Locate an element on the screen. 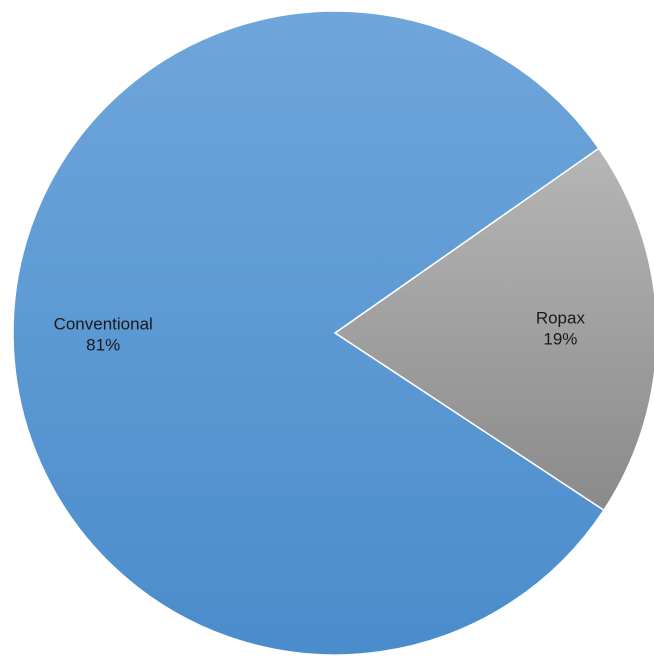  conventional-category-label: Conventional is located at coordinates (103, 324).